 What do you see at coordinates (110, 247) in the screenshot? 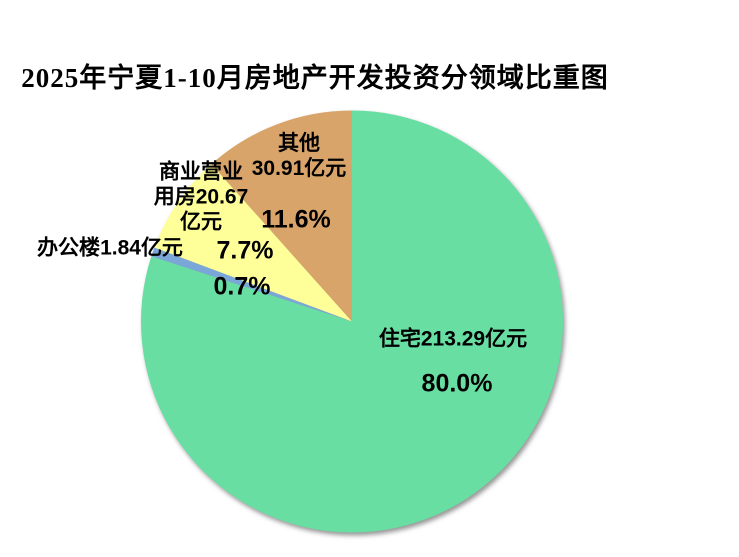
I see `label-office: 办公楼1.84亿元` at bounding box center [110, 247].